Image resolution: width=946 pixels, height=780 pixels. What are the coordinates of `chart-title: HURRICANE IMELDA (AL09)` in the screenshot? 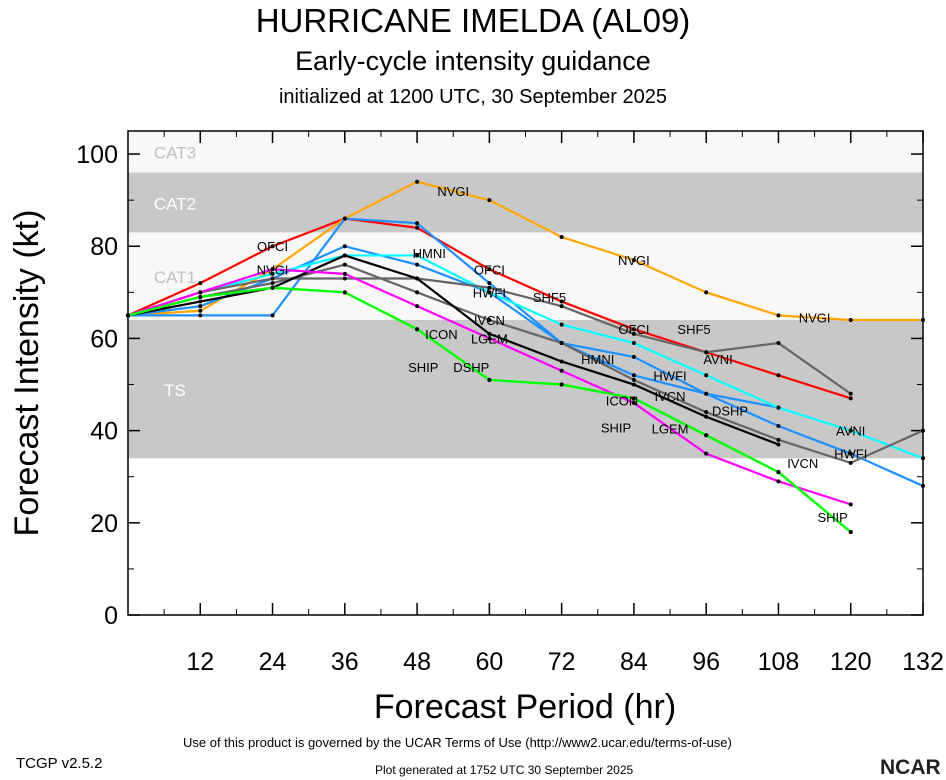 It's located at (473, 20).